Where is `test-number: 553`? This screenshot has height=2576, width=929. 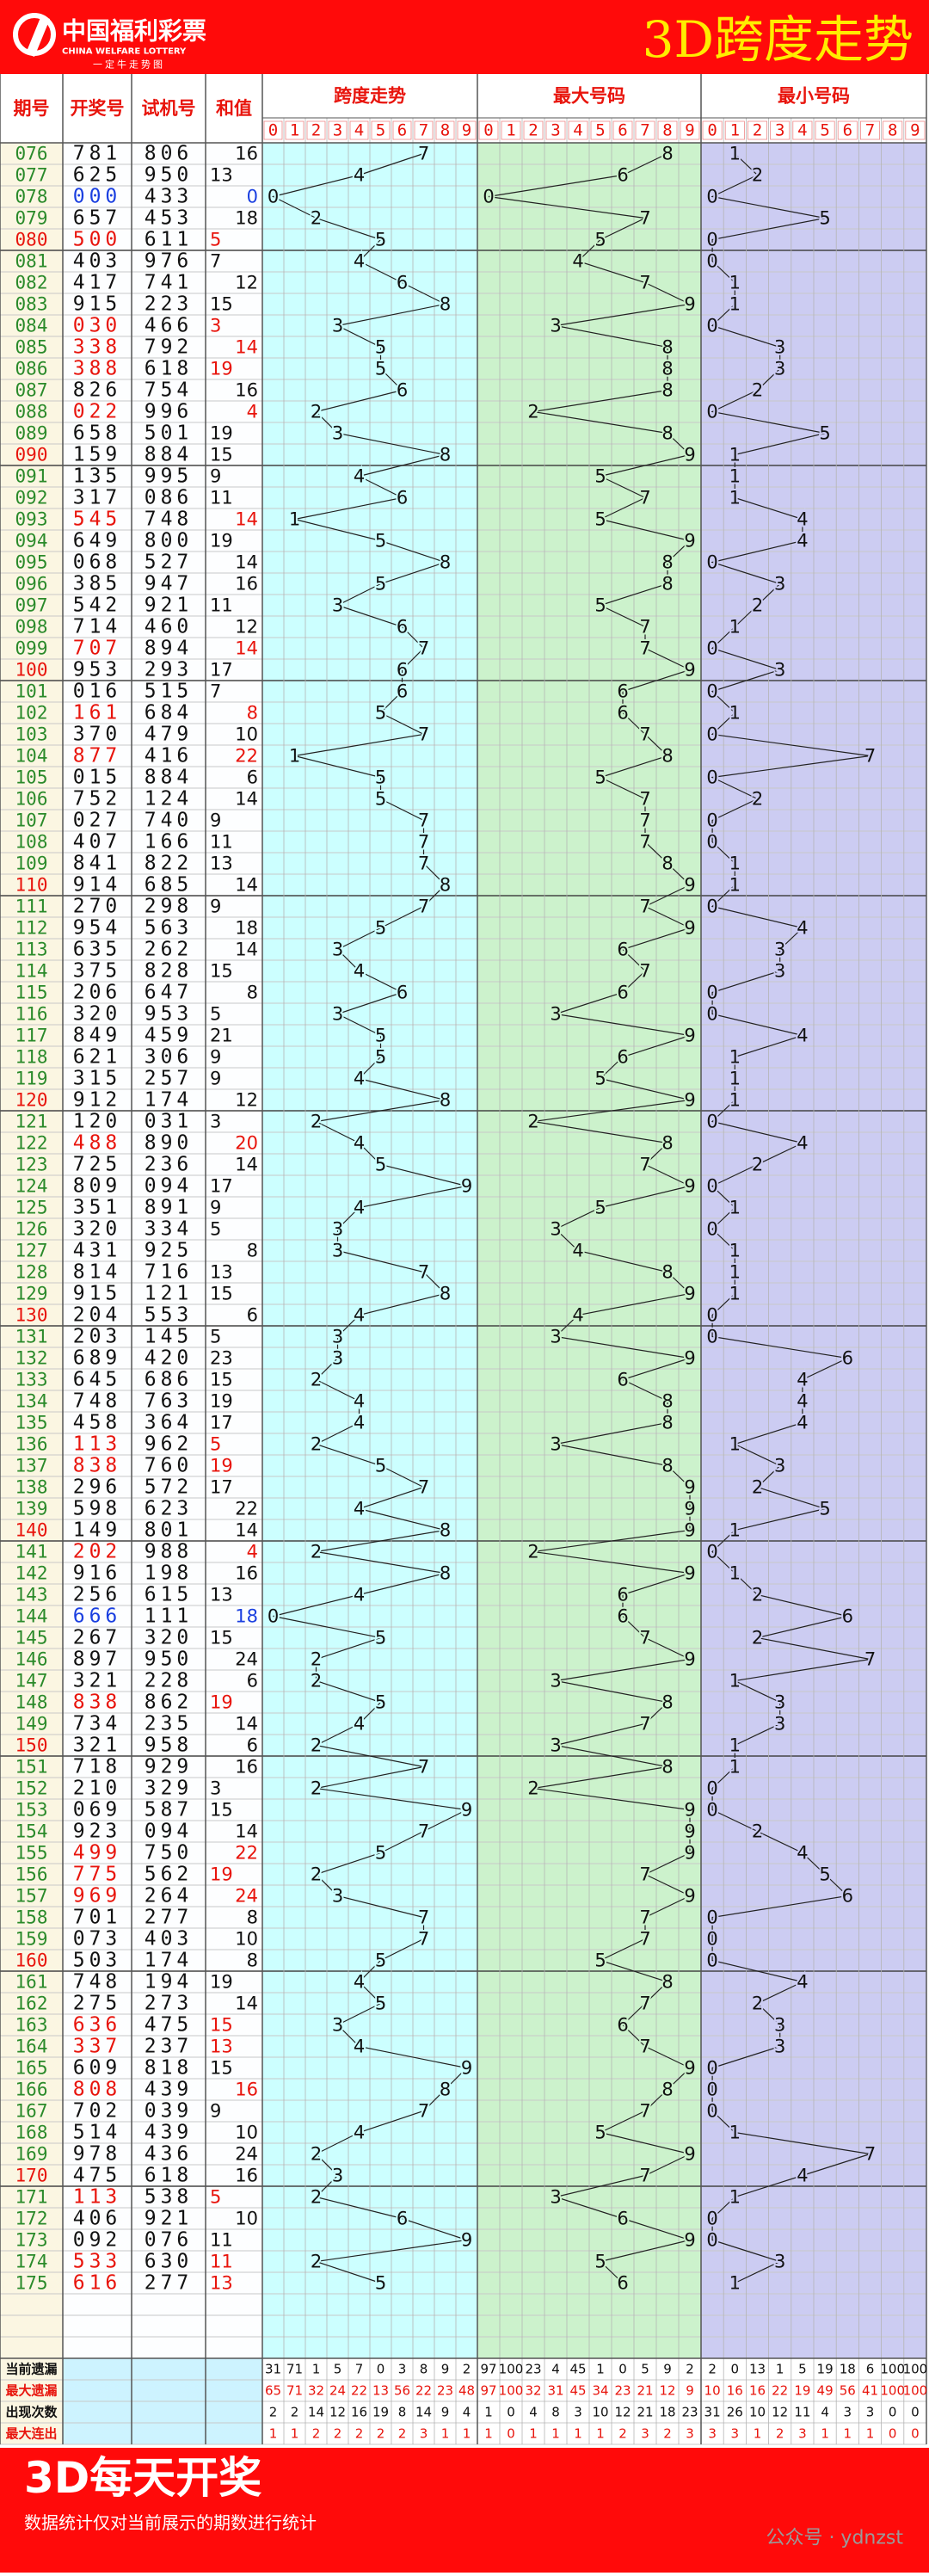 test-number: 553 is located at coordinates (169, 1315).